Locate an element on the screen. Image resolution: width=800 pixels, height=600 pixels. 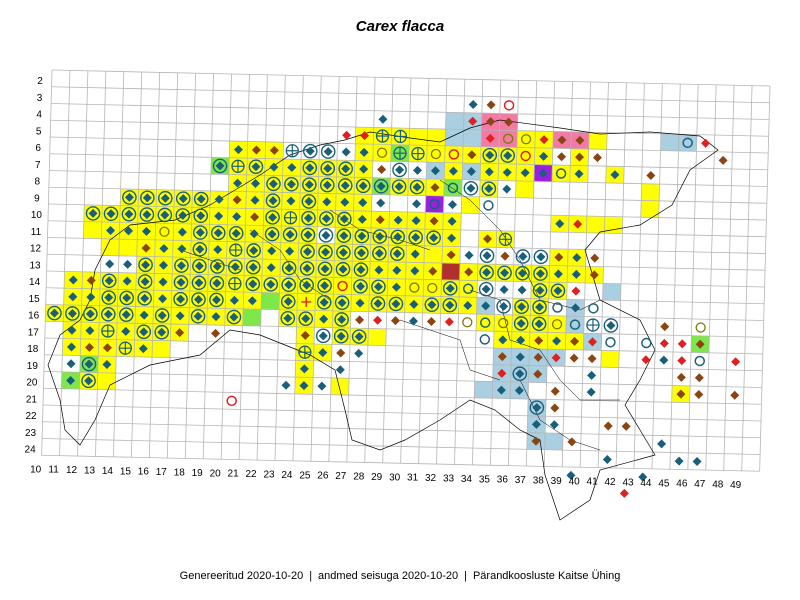
x-axis-label: 48 is located at coordinates (718, 484).